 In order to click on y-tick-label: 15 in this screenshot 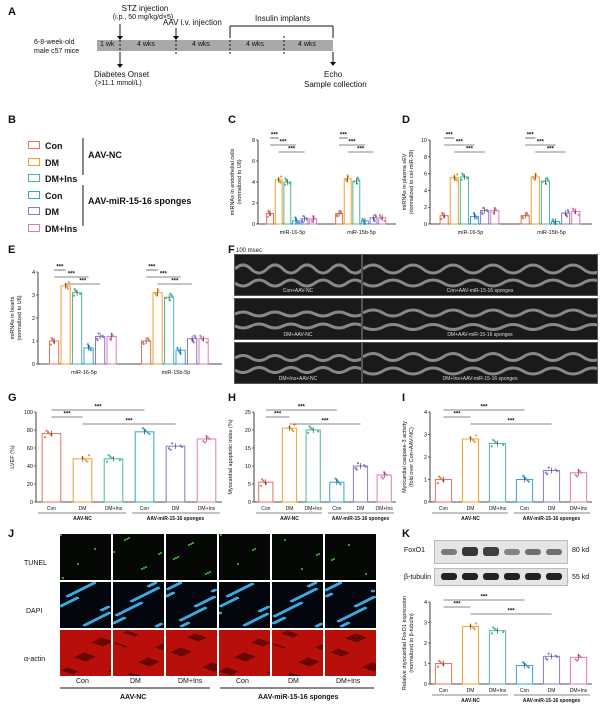, I will do `click(248, 449)`.